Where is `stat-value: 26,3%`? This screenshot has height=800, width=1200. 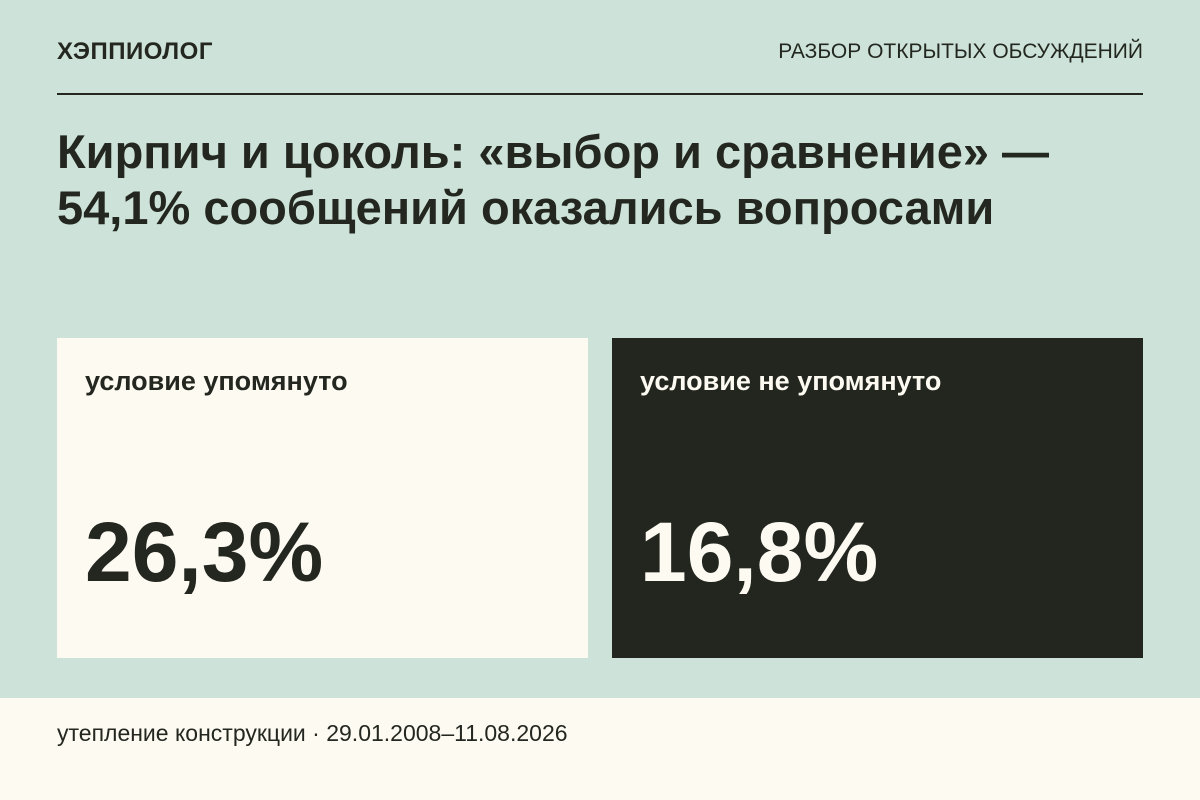
stat-value: 26,3% is located at coordinates (204, 552).